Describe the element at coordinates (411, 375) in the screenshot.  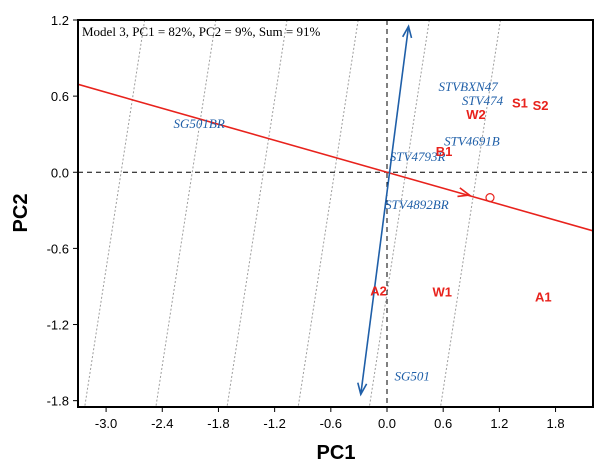
I see `tester-label: SG501` at that location.